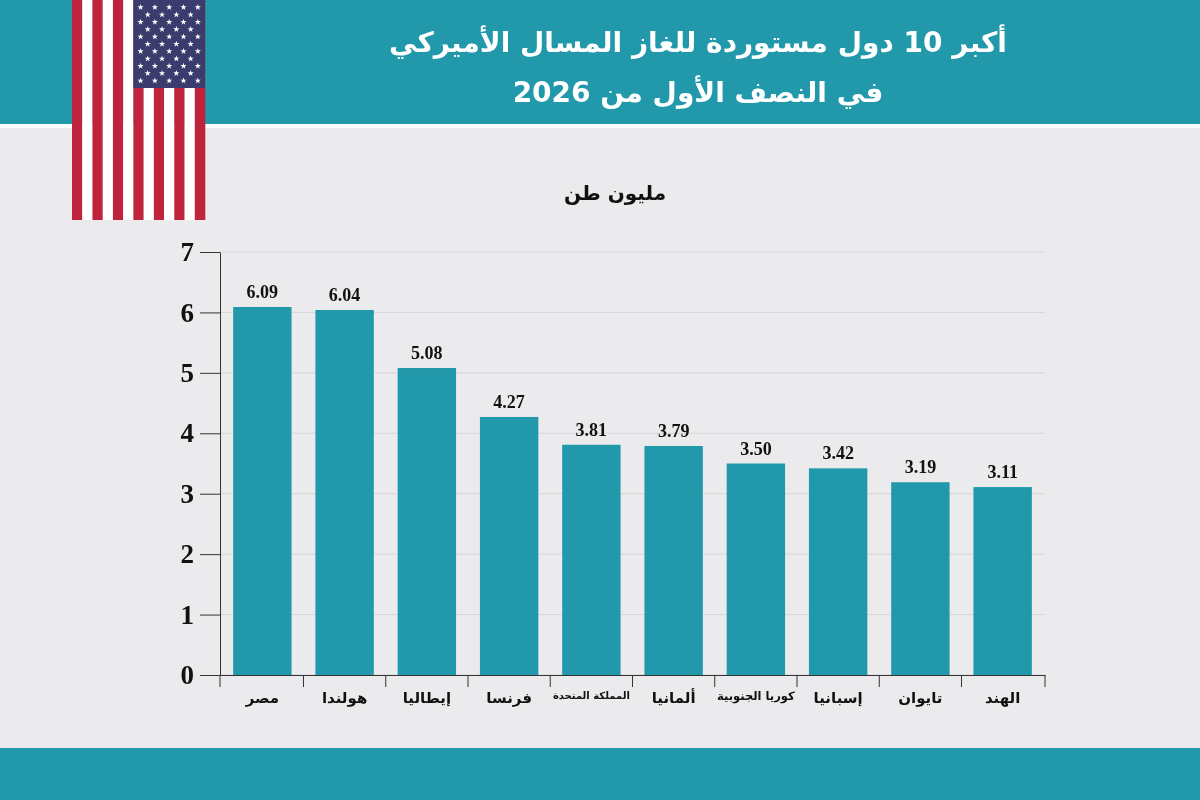 This screenshot has width=1200, height=800. I want to click on x-tick-label: الهند, so click(1002, 697).